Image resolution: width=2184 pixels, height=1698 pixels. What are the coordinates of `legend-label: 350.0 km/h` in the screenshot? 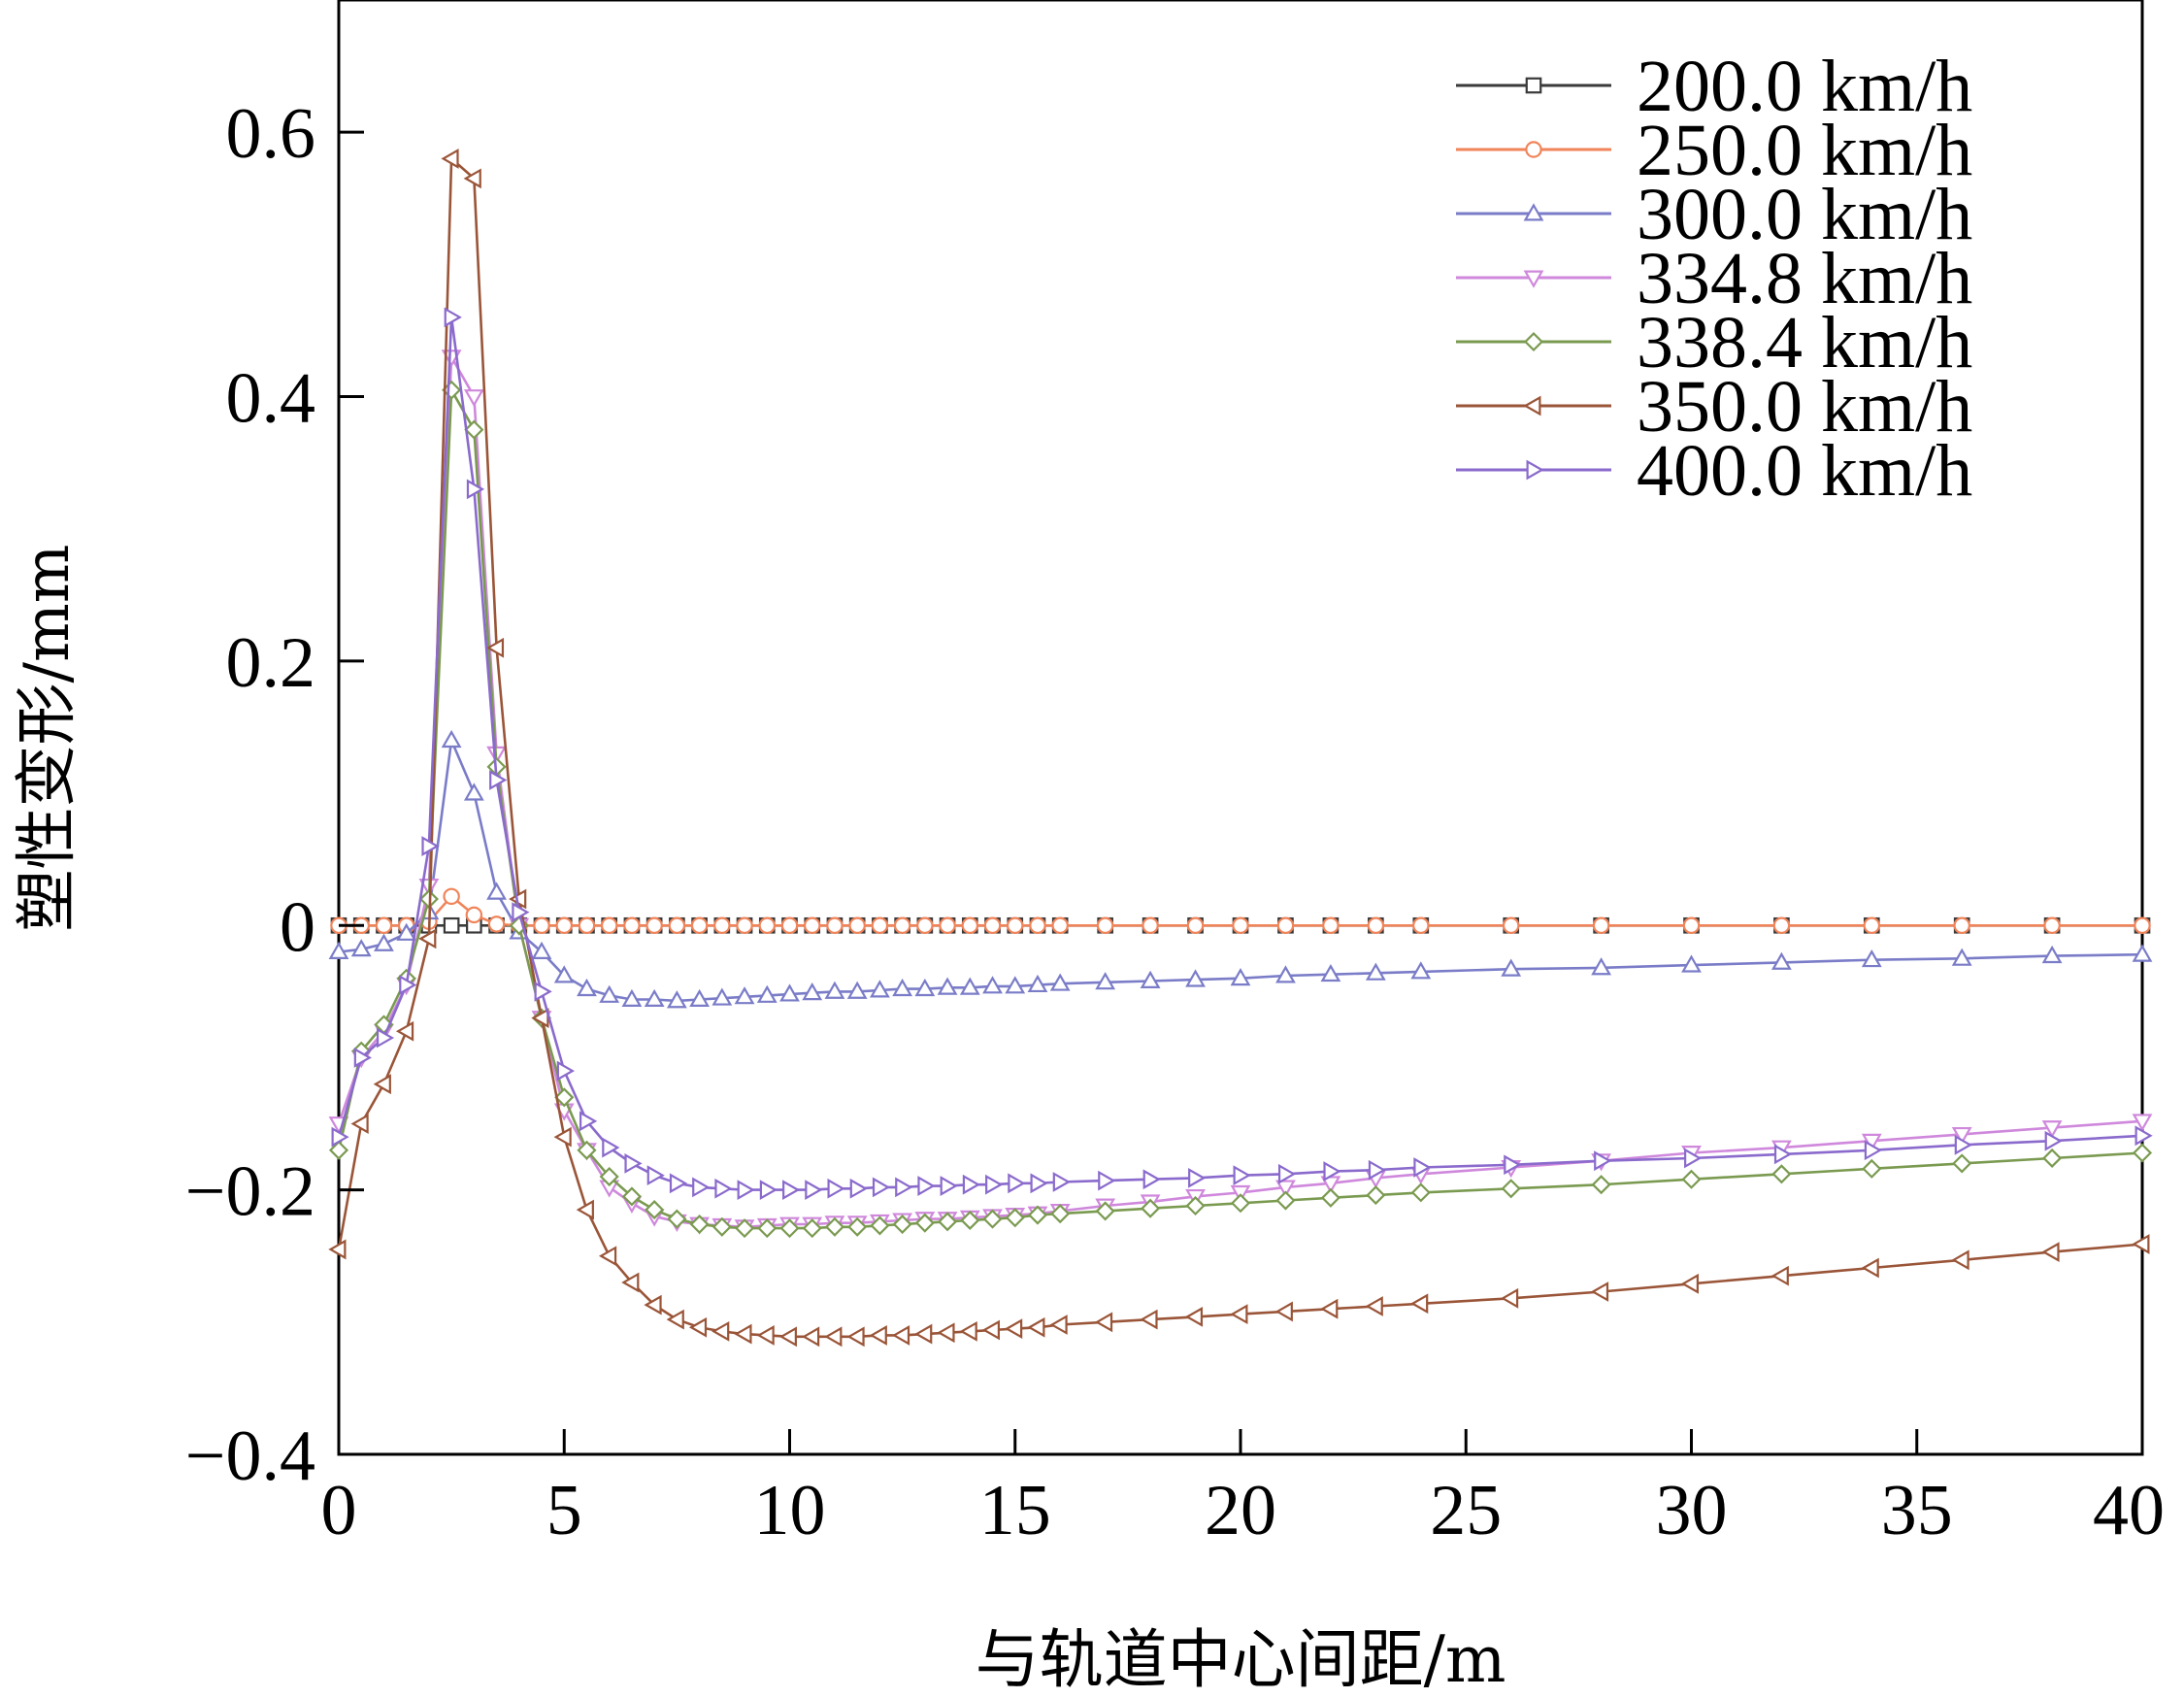 It's located at (1804, 407).